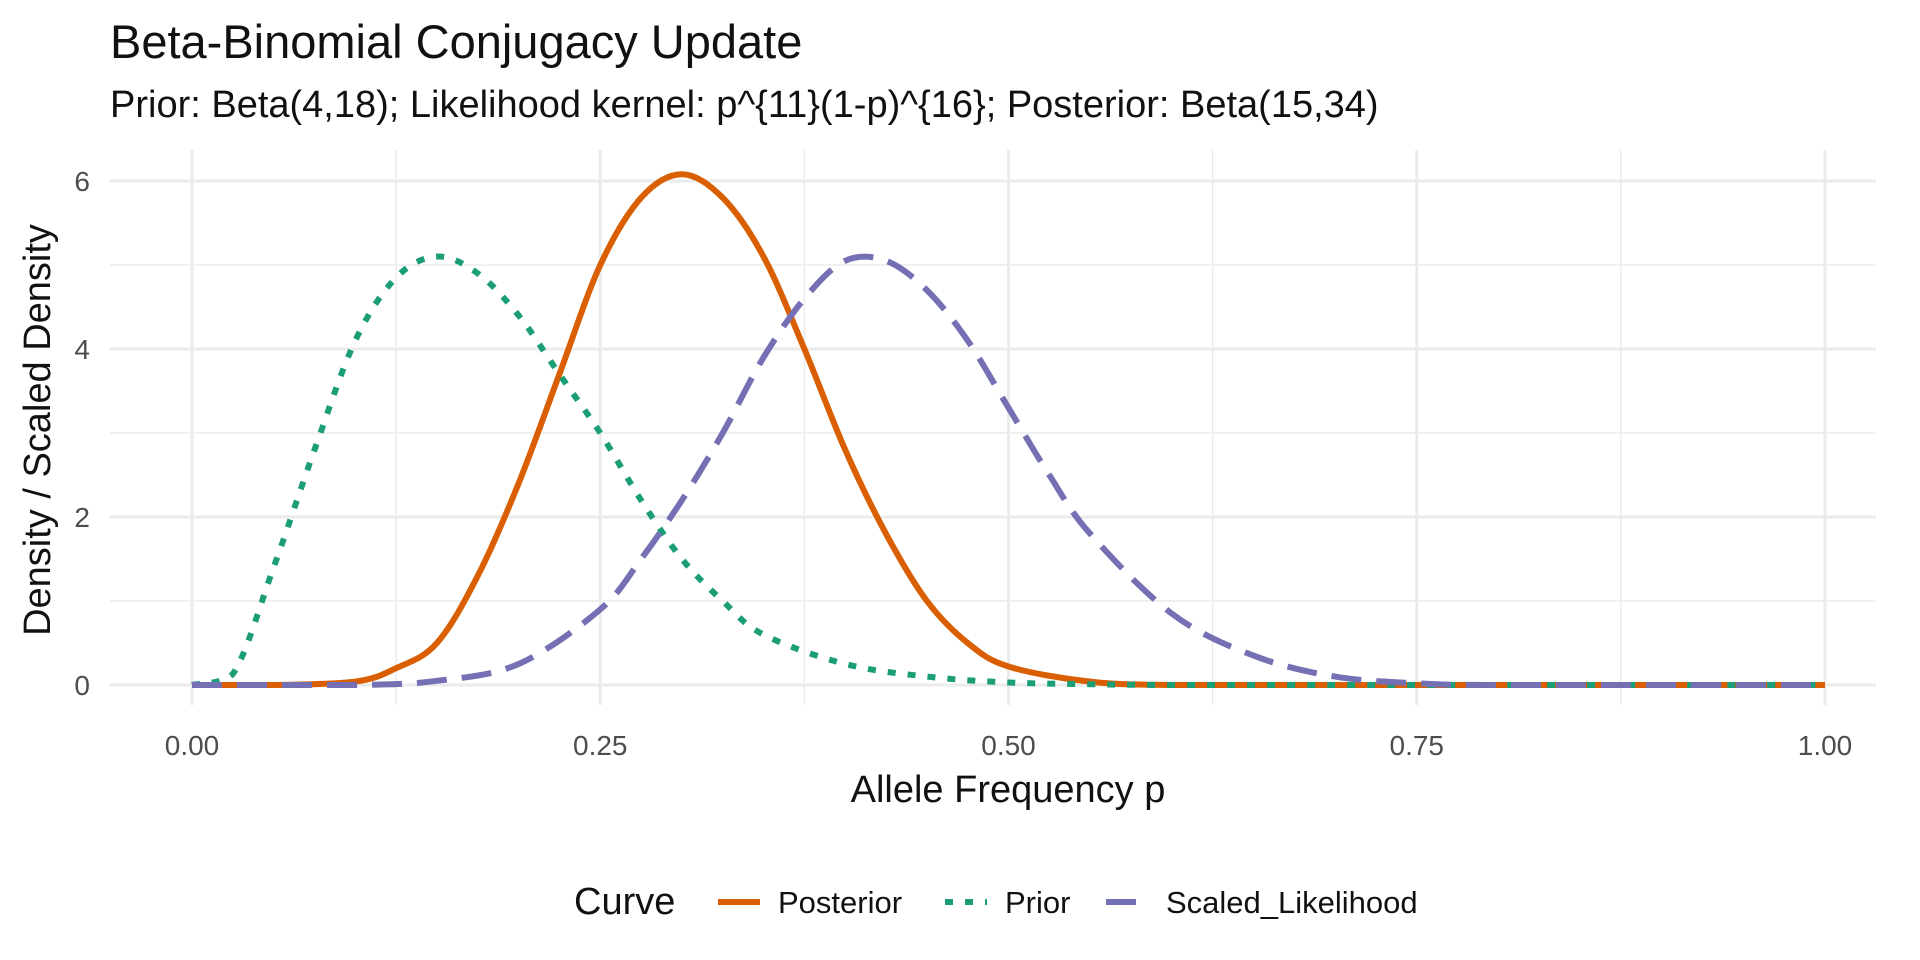  What do you see at coordinates (1825, 745) in the screenshot?
I see `x-tick-label: 1.00` at bounding box center [1825, 745].